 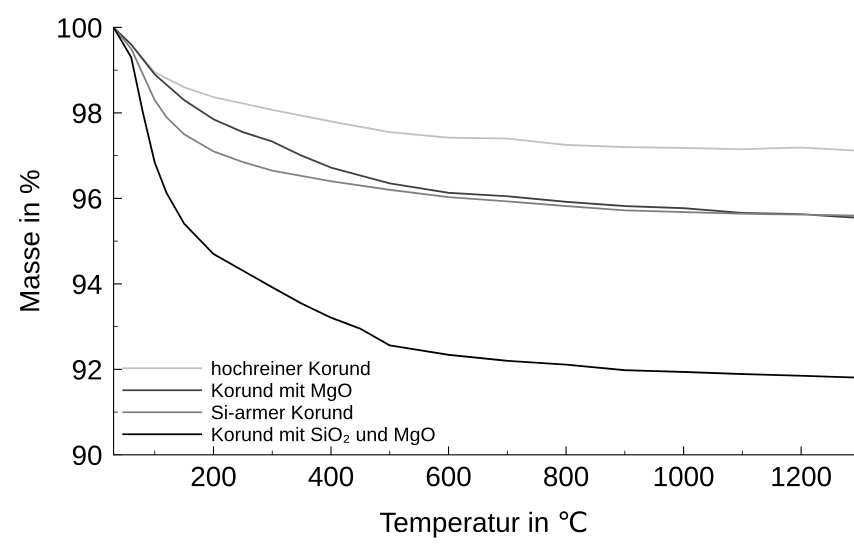 What do you see at coordinates (448, 476) in the screenshot?
I see `x-tick-label: 600` at bounding box center [448, 476].